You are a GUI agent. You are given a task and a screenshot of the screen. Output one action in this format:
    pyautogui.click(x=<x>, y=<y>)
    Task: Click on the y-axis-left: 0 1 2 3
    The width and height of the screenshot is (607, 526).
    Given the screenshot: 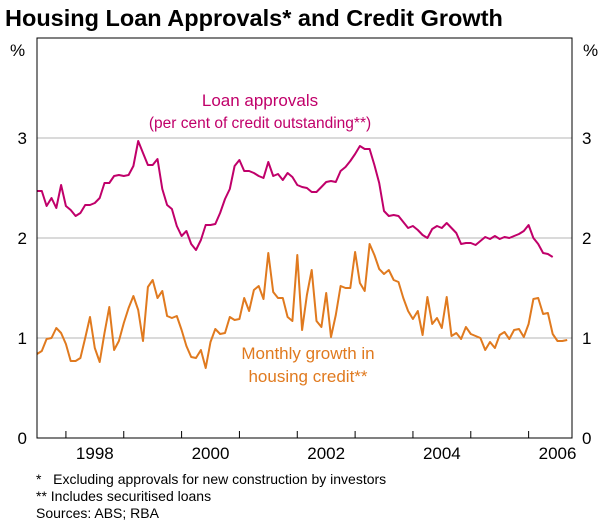 What is the action you would take?
    pyautogui.click(x=22, y=288)
    